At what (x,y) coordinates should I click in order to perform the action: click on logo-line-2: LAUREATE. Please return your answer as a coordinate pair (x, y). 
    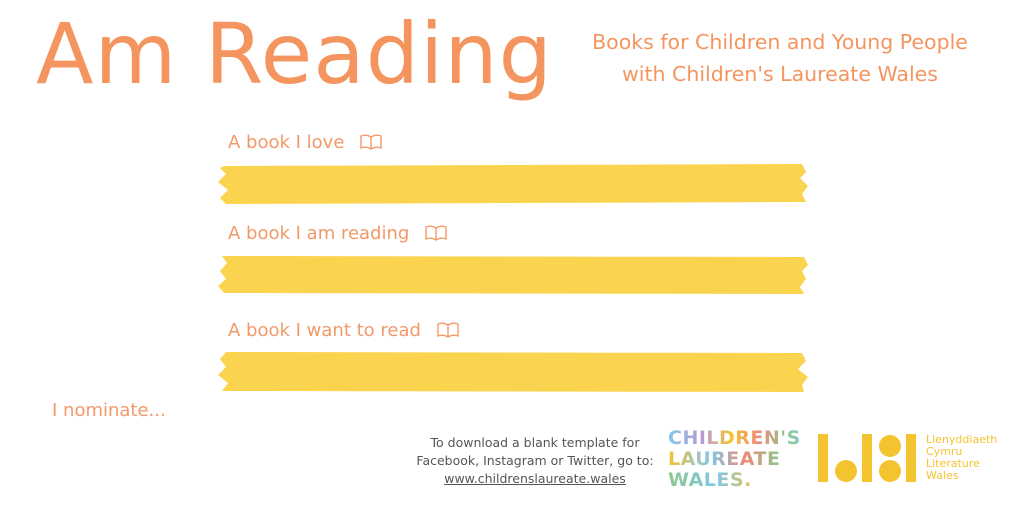
    Looking at the image, I should click on (738, 459).